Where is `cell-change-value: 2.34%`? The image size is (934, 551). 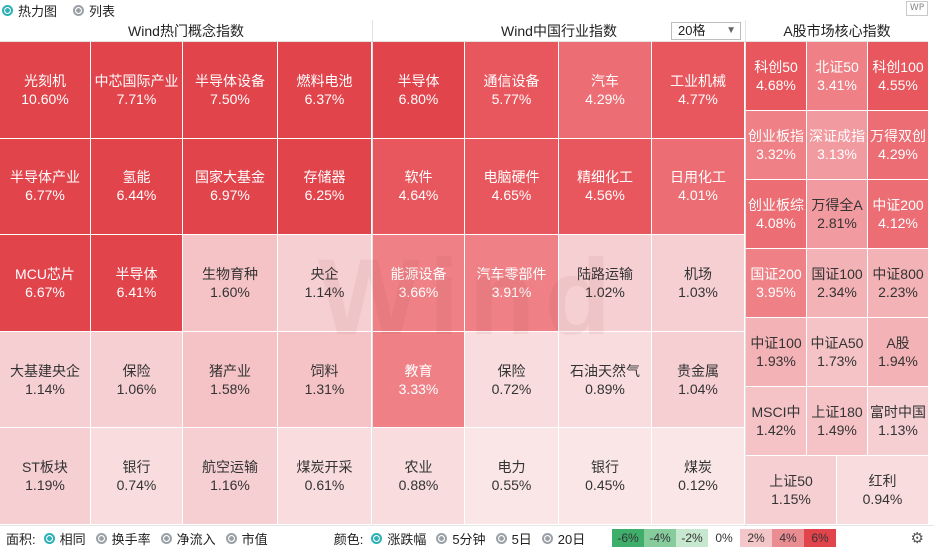
cell-change-value: 2.34% is located at coordinates (837, 292).